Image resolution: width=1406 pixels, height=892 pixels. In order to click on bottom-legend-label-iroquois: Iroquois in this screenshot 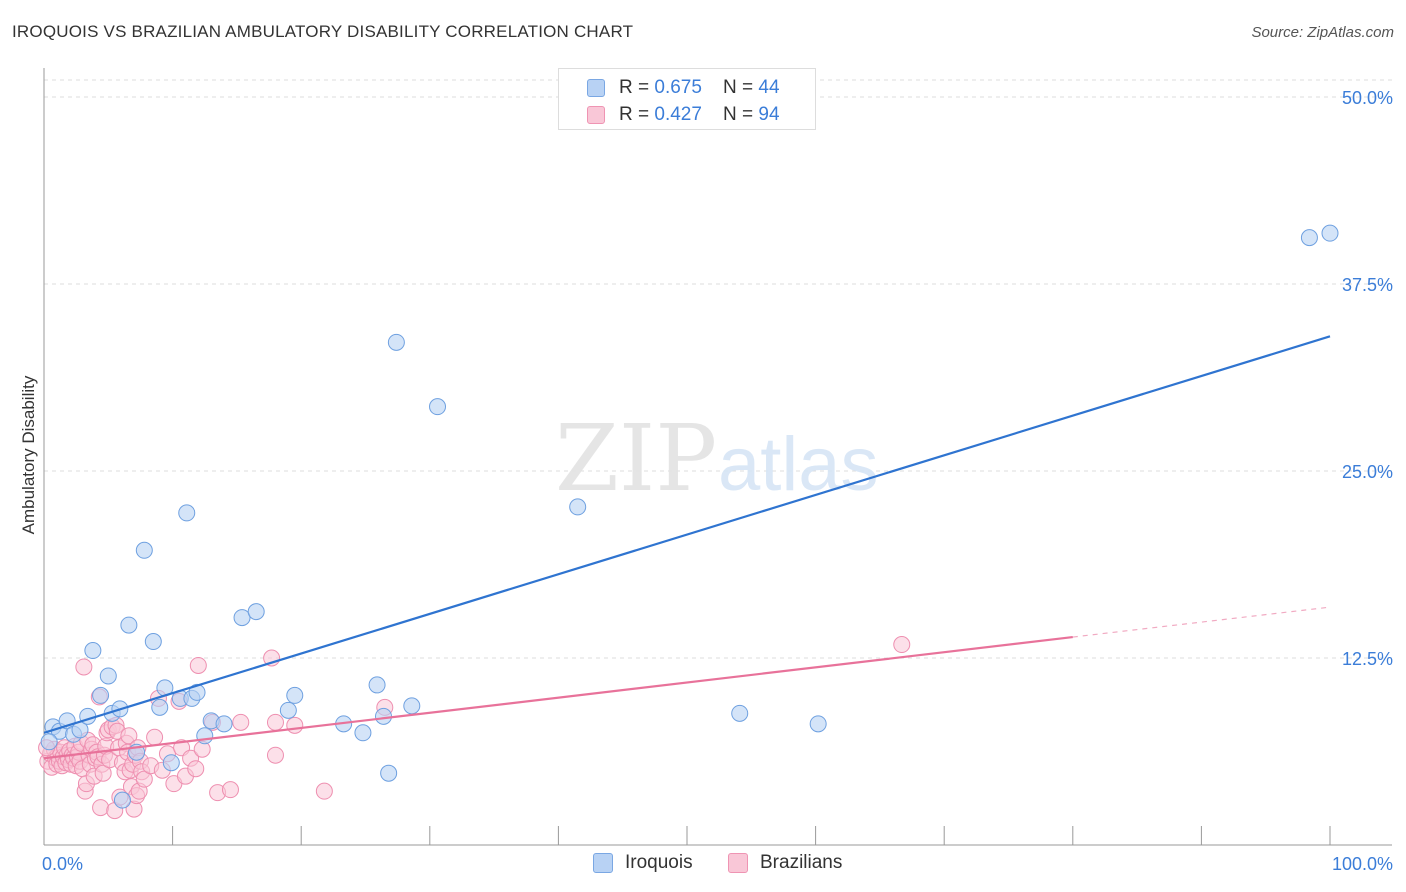, I will do `click(659, 862)`.